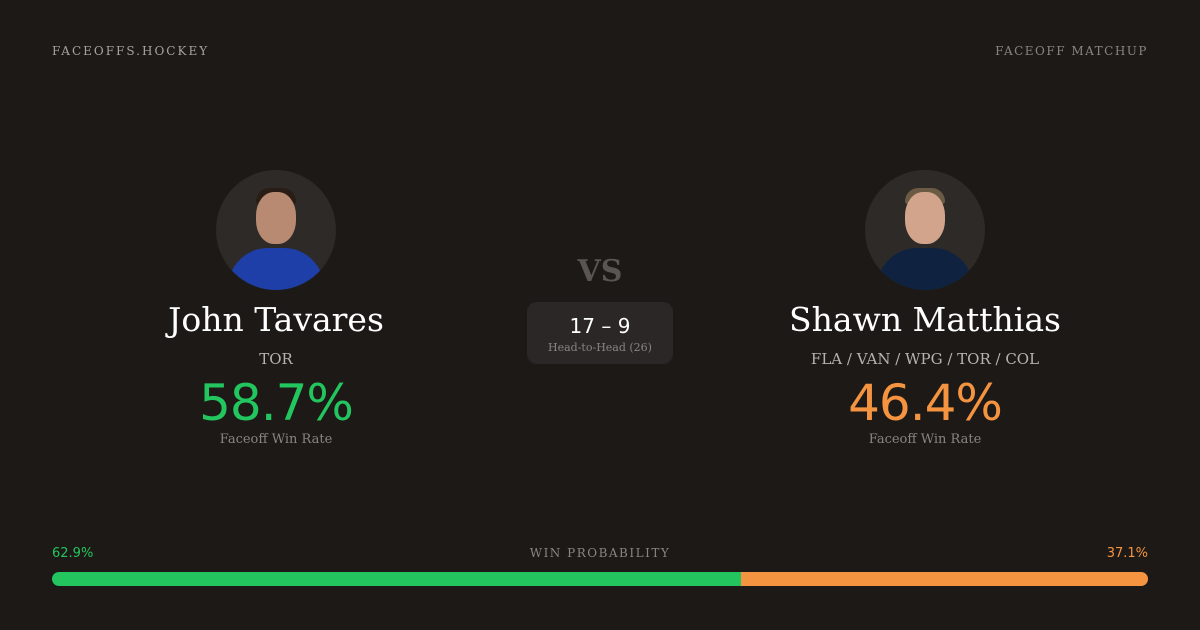  I want to click on win-probability-label: WIN PROBABILITY, so click(600, 553).